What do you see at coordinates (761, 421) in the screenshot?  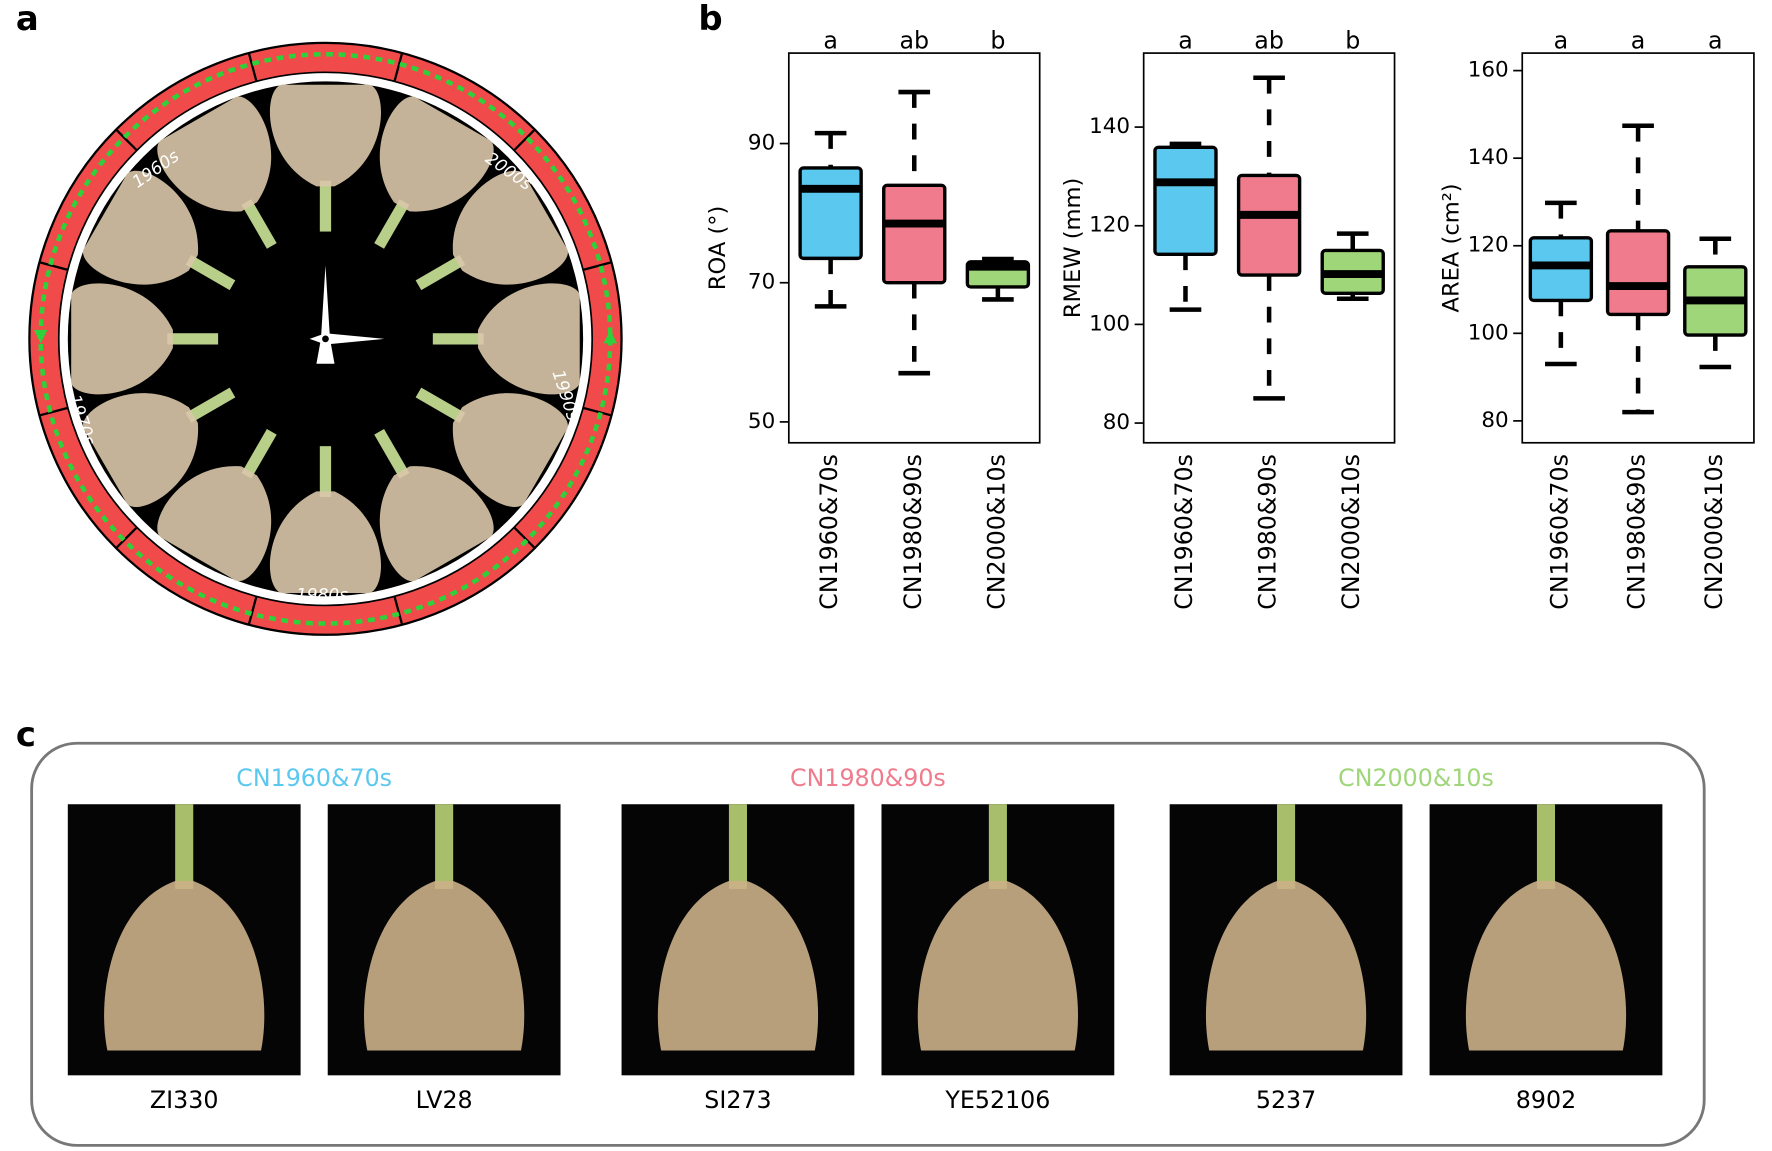 I see `y-tick-label: 50` at bounding box center [761, 421].